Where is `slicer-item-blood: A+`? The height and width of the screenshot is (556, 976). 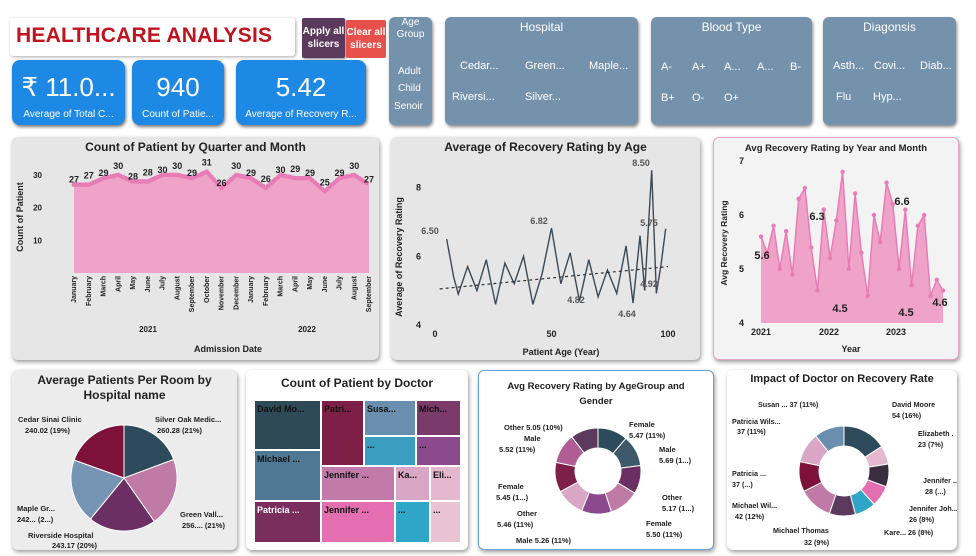
slicer-item-blood: A+ is located at coordinates (699, 67).